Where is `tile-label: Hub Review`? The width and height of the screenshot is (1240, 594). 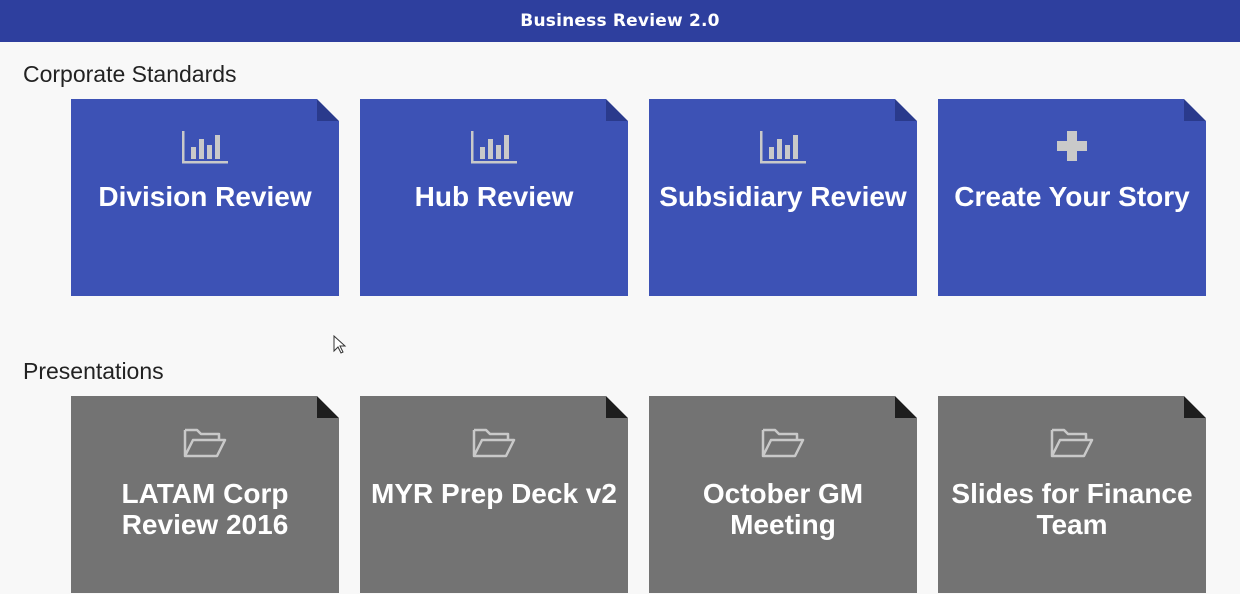
tile-label: Hub Review is located at coordinates (494, 196).